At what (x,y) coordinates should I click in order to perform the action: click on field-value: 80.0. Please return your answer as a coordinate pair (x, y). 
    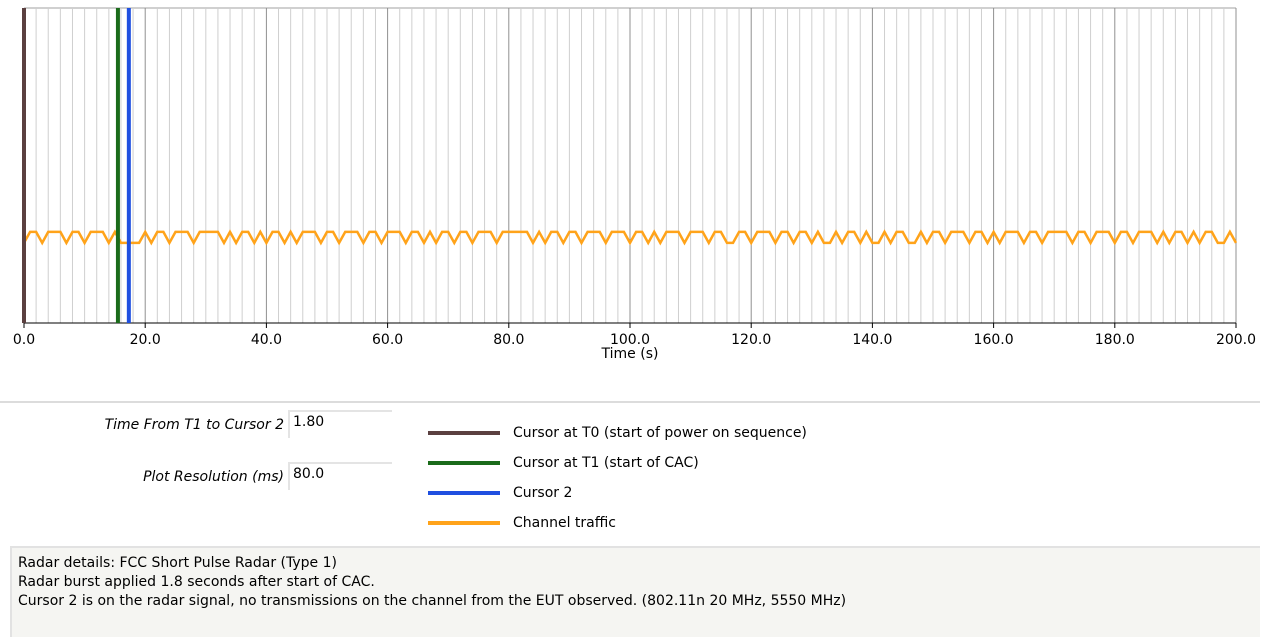
    Looking at the image, I should click on (340, 476).